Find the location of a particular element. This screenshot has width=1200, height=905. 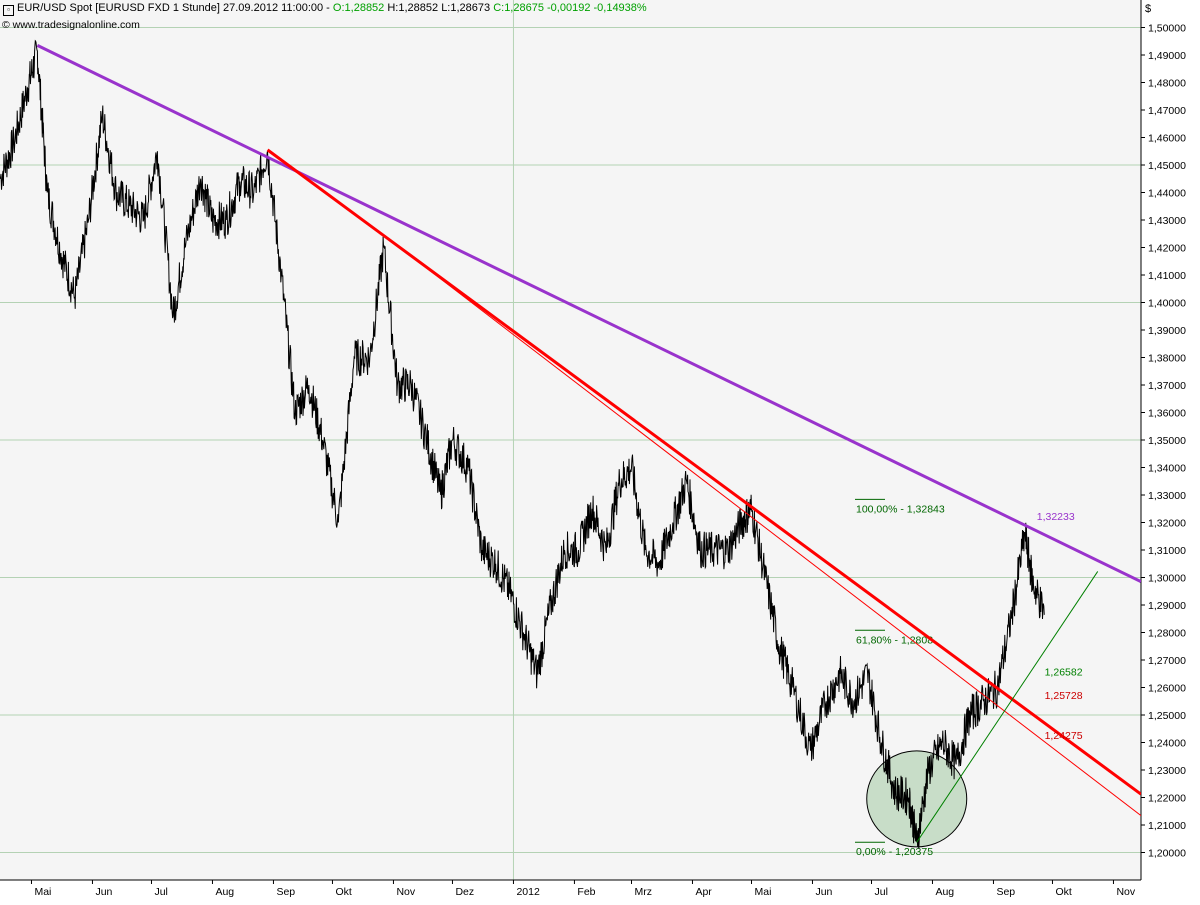

expand-icon: ▫ is located at coordinates (8, 10).